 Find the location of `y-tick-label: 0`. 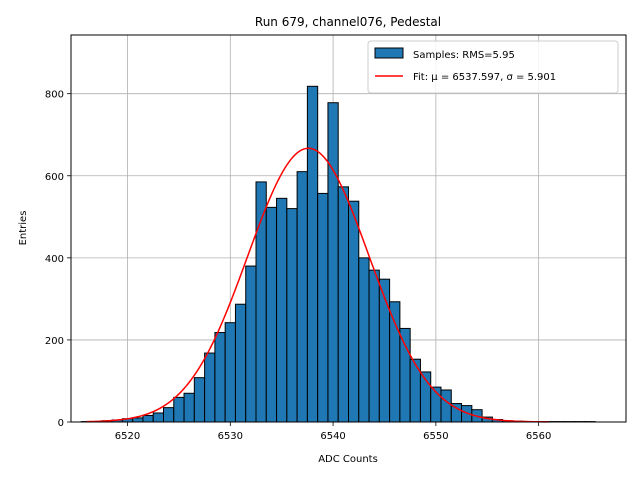

y-tick-label: 0 is located at coordinates (61, 423).